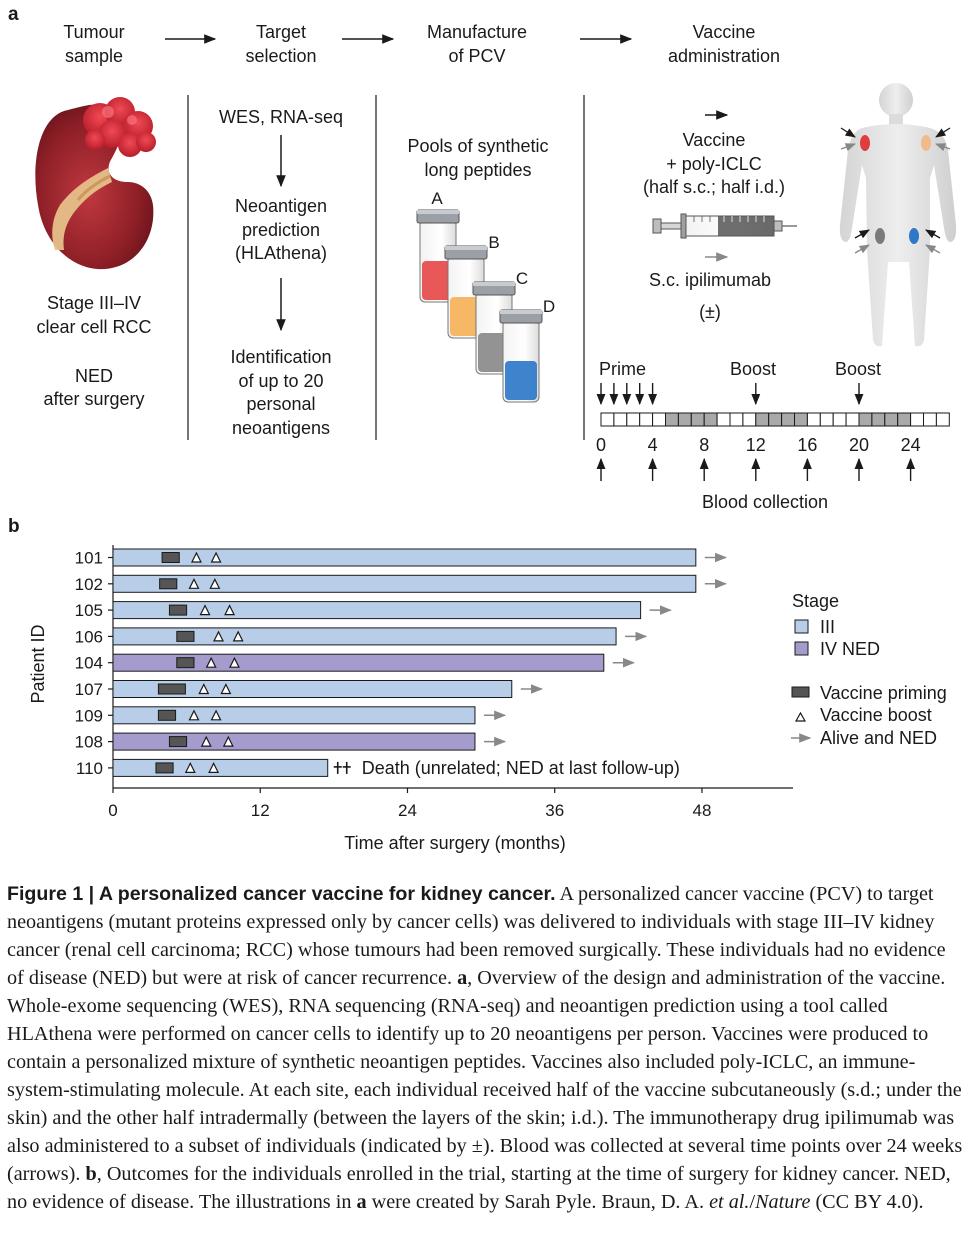 This screenshot has height=1253, width=969. What do you see at coordinates (850, 649) in the screenshot?
I see `legend-stage-iv: IV NED` at bounding box center [850, 649].